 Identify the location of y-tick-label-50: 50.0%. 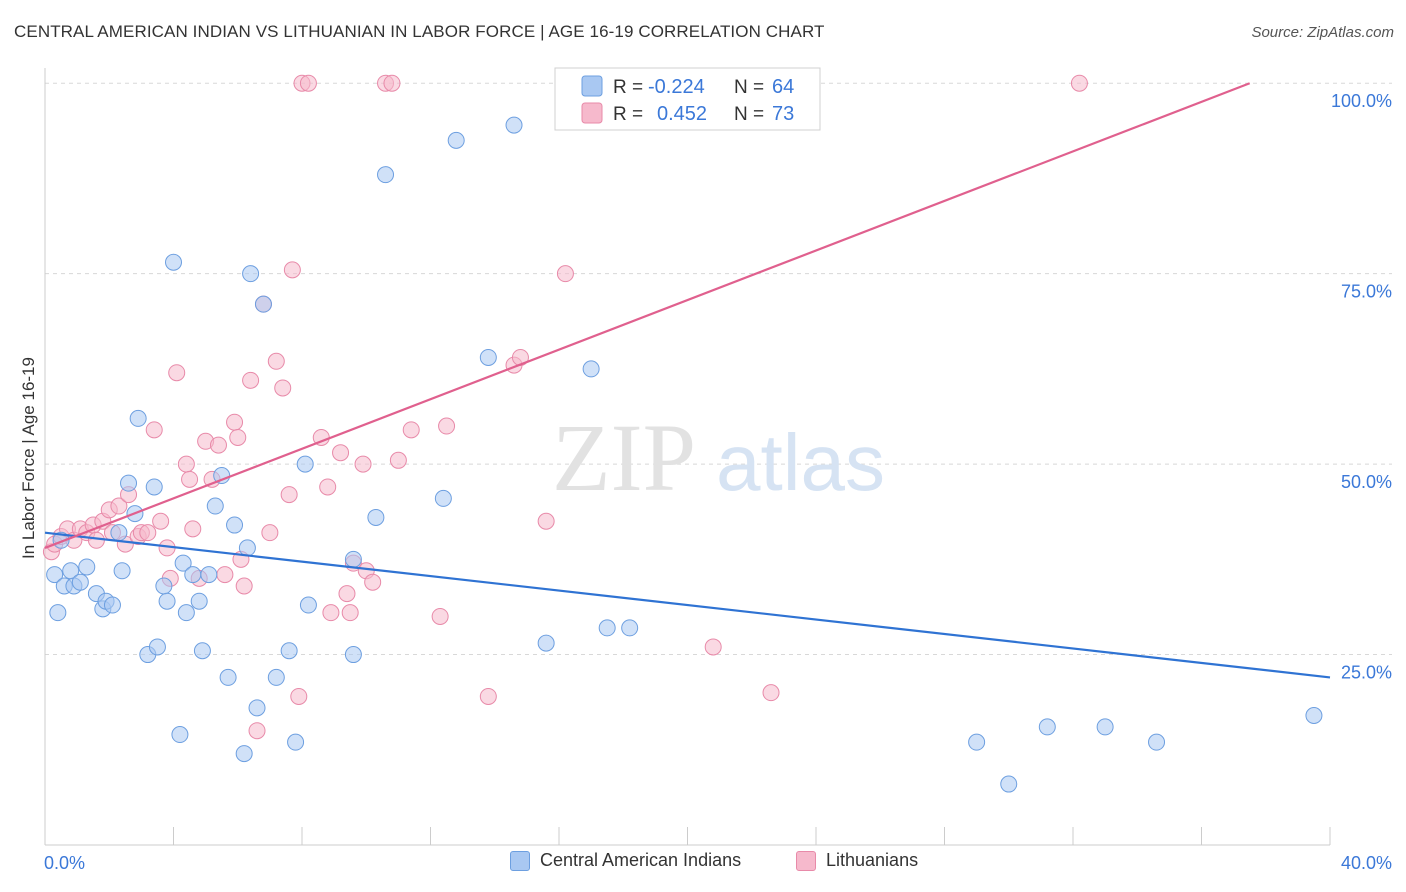
(1366, 482).